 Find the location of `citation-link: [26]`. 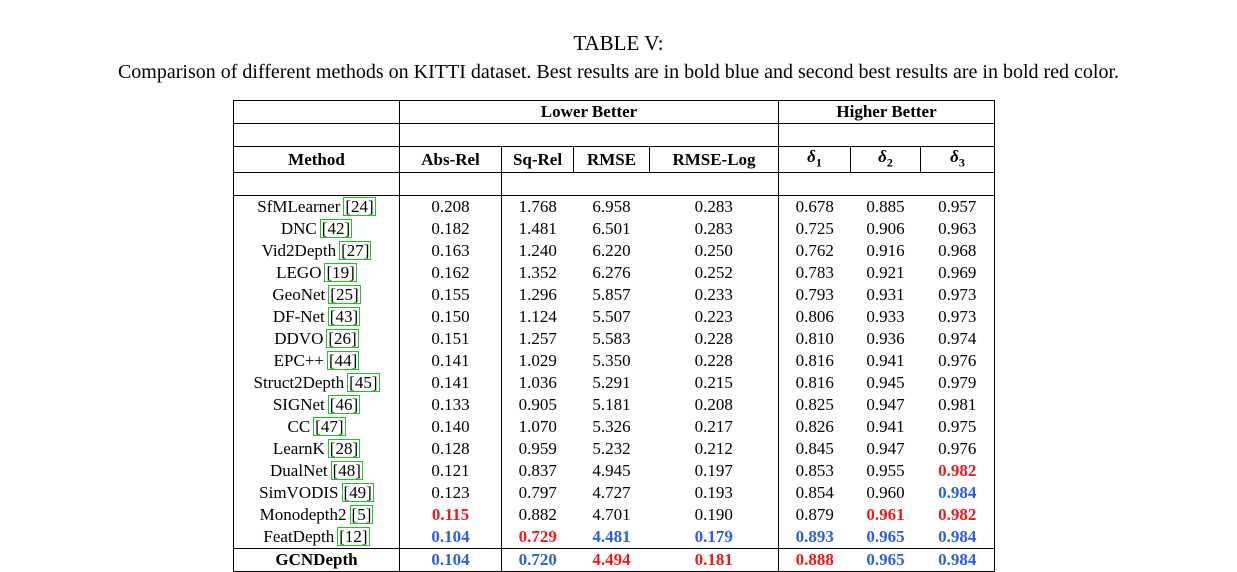

citation-link: [26] is located at coordinates (342, 339).